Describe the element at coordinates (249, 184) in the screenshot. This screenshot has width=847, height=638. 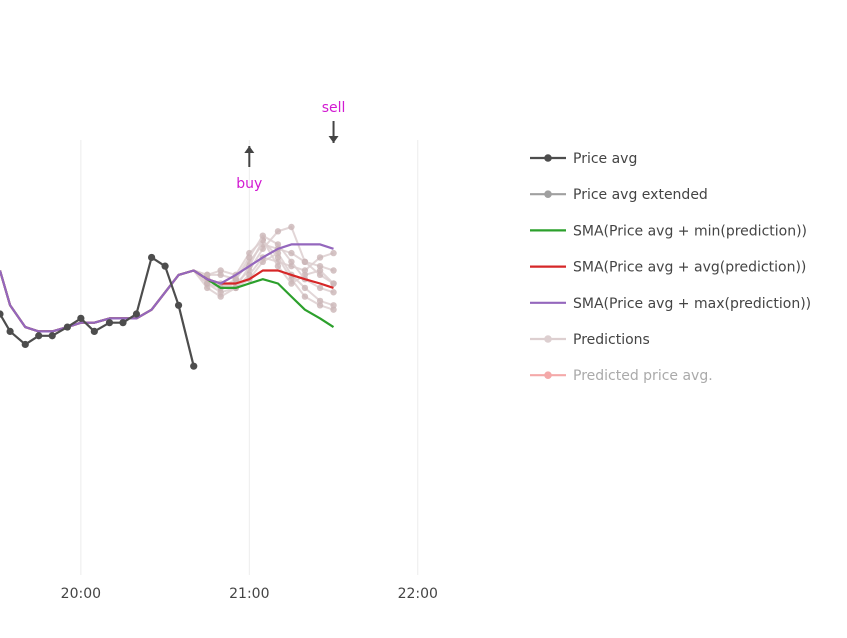
I see `annotation-label: buy` at that location.